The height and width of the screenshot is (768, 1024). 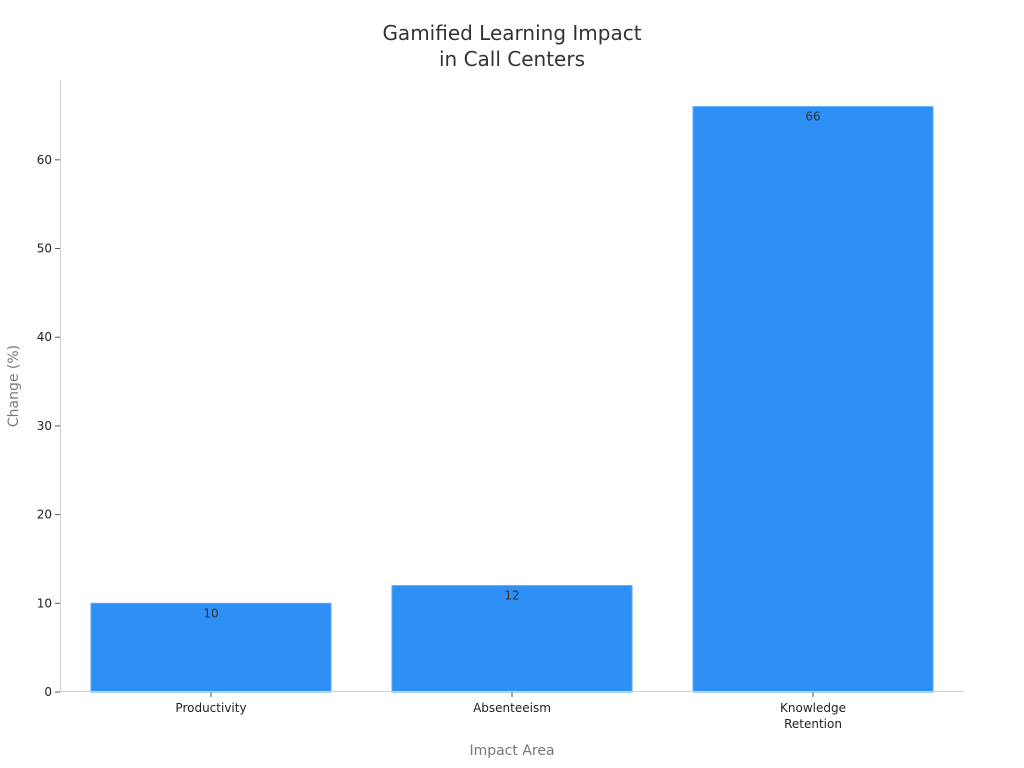 What do you see at coordinates (511, 751) in the screenshot?
I see `x-axis-label: Impact Area` at bounding box center [511, 751].